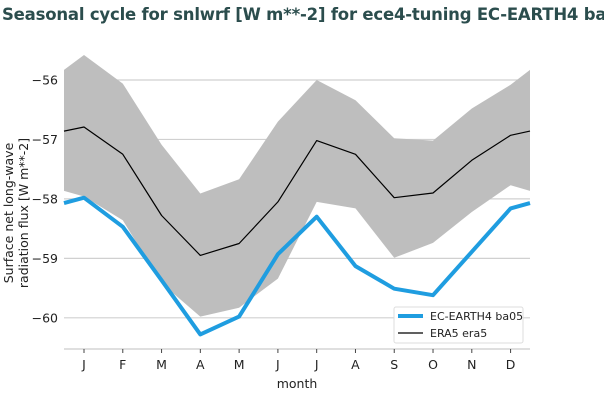 Image resolution: width=604 pixels, height=401 pixels. I want to click on y-tick-label: −56, so click(45, 80).